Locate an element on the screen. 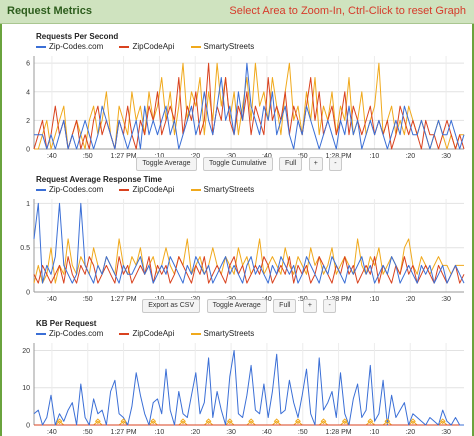 The image size is (474, 436). toggle-cumulative-button: Toggle Cumulative is located at coordinates (237, 164).